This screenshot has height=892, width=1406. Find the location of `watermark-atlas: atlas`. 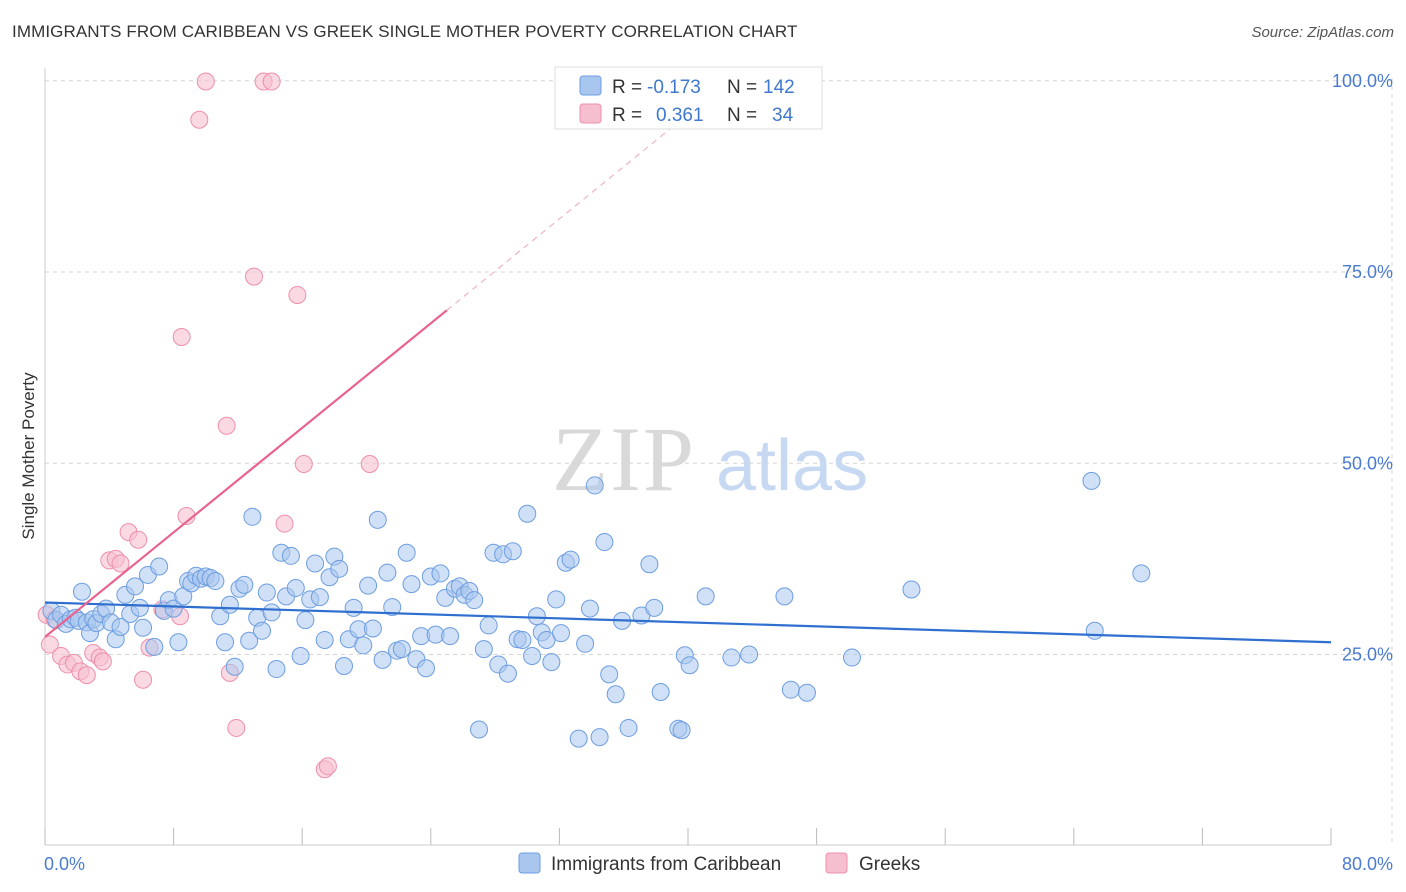

watermark-atlas: atlas is located at coordinates (792, 466).